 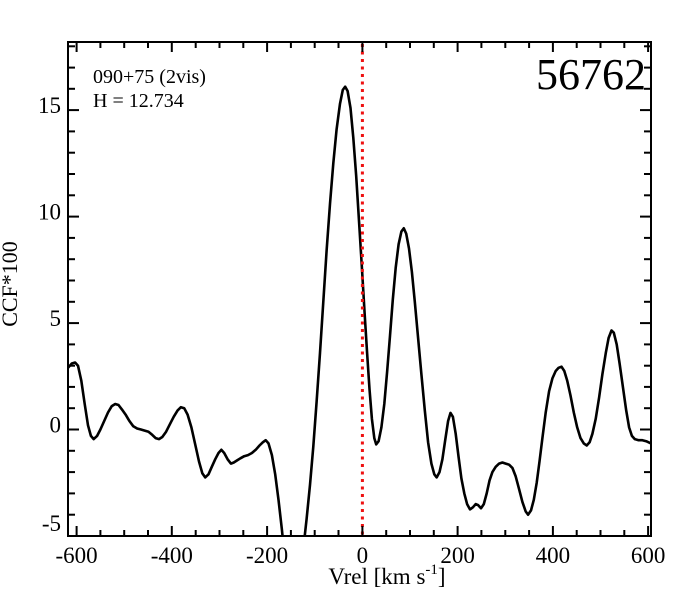 What do you see at coordinates (138, 101) in the screenshot?
I see `hmag-annotation: H = 12.734` at bounding box center [138, 101].